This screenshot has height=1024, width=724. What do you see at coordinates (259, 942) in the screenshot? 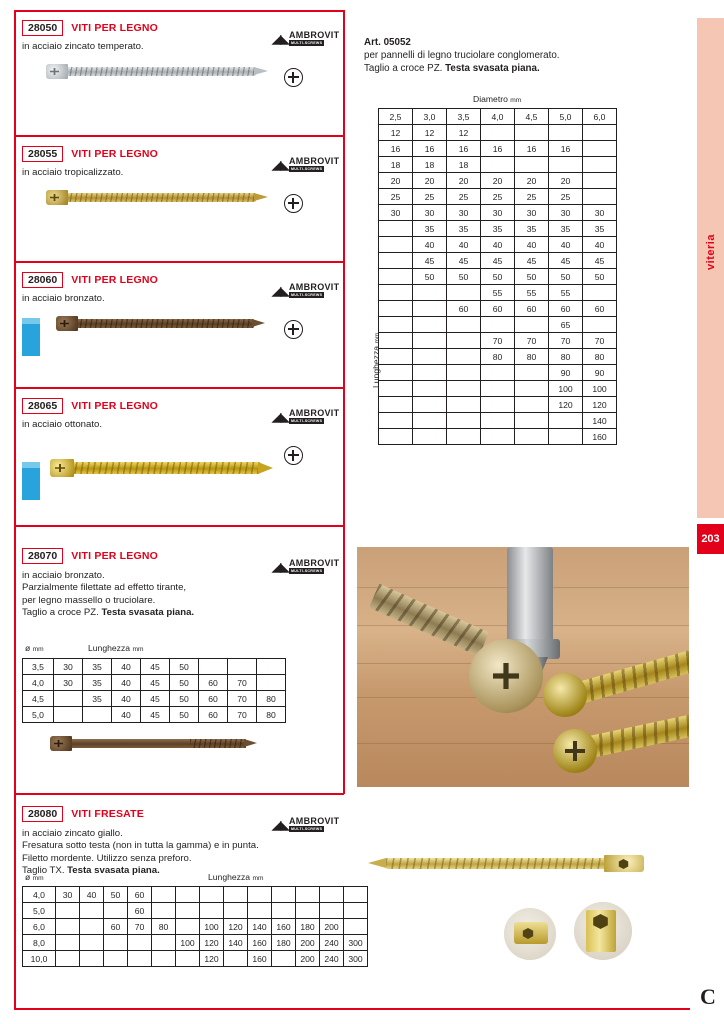
I see `table-cell: 160` at bounding box center [259, 942].